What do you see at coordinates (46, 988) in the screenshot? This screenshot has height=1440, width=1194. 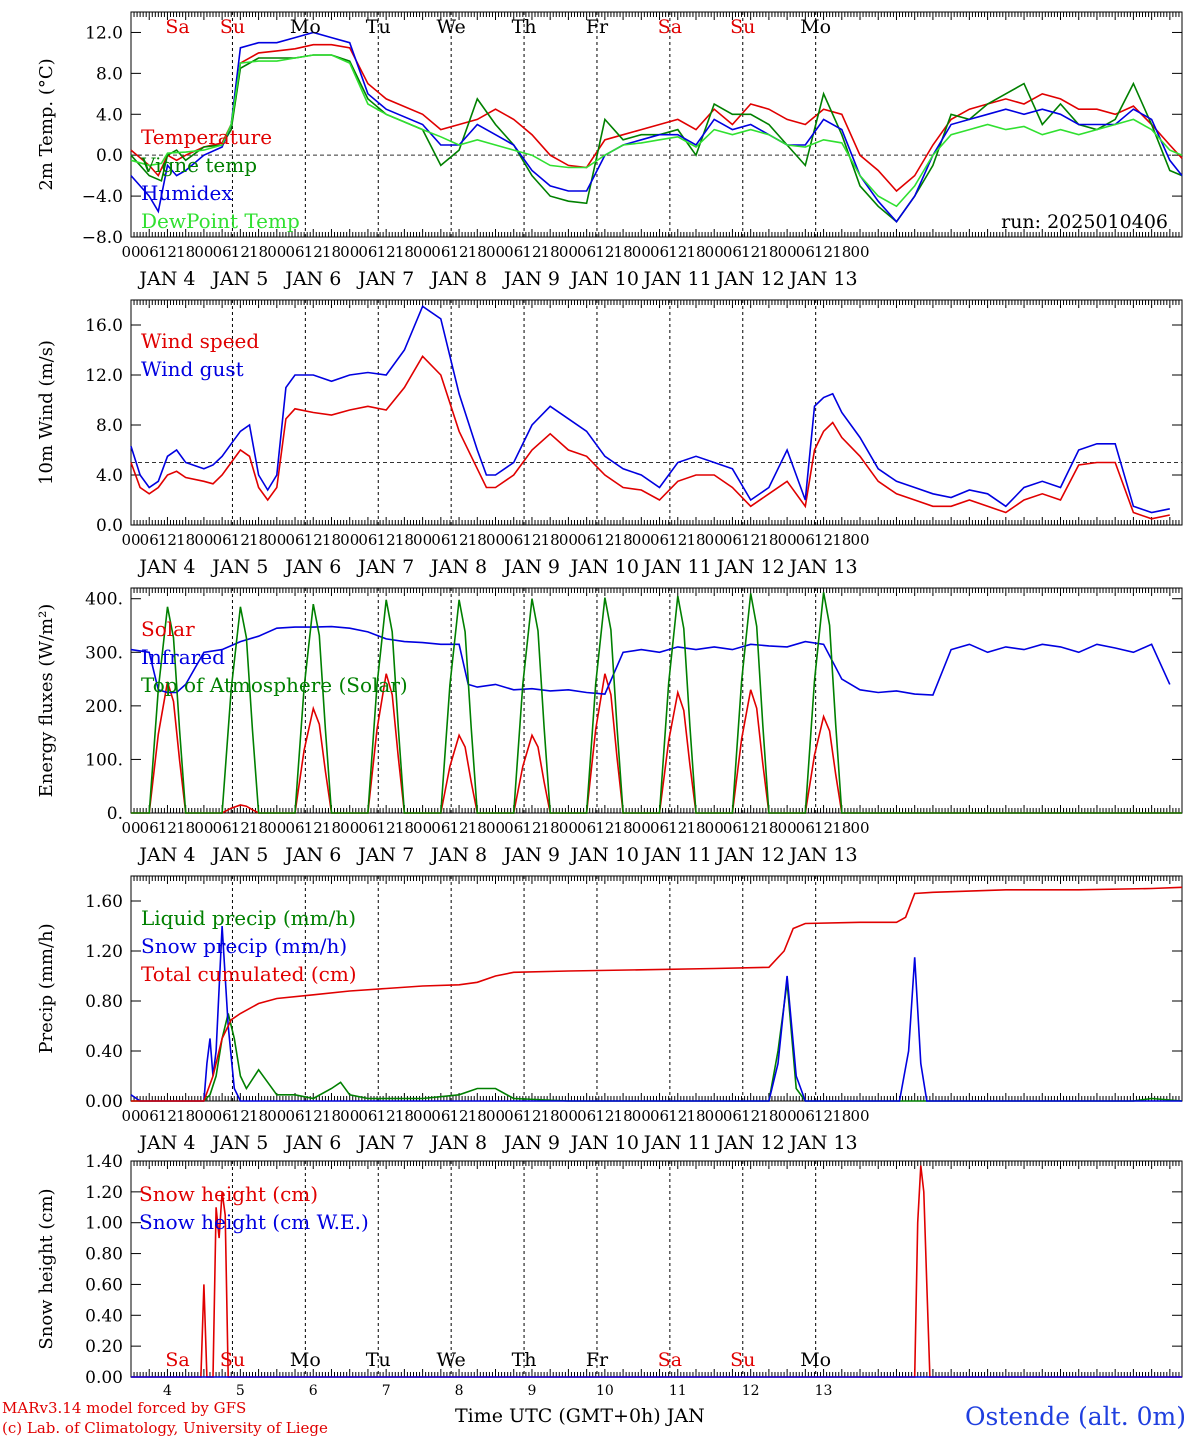 I see `y-axis-title: Precip (mm/h)` at bounding box center [46, 988].